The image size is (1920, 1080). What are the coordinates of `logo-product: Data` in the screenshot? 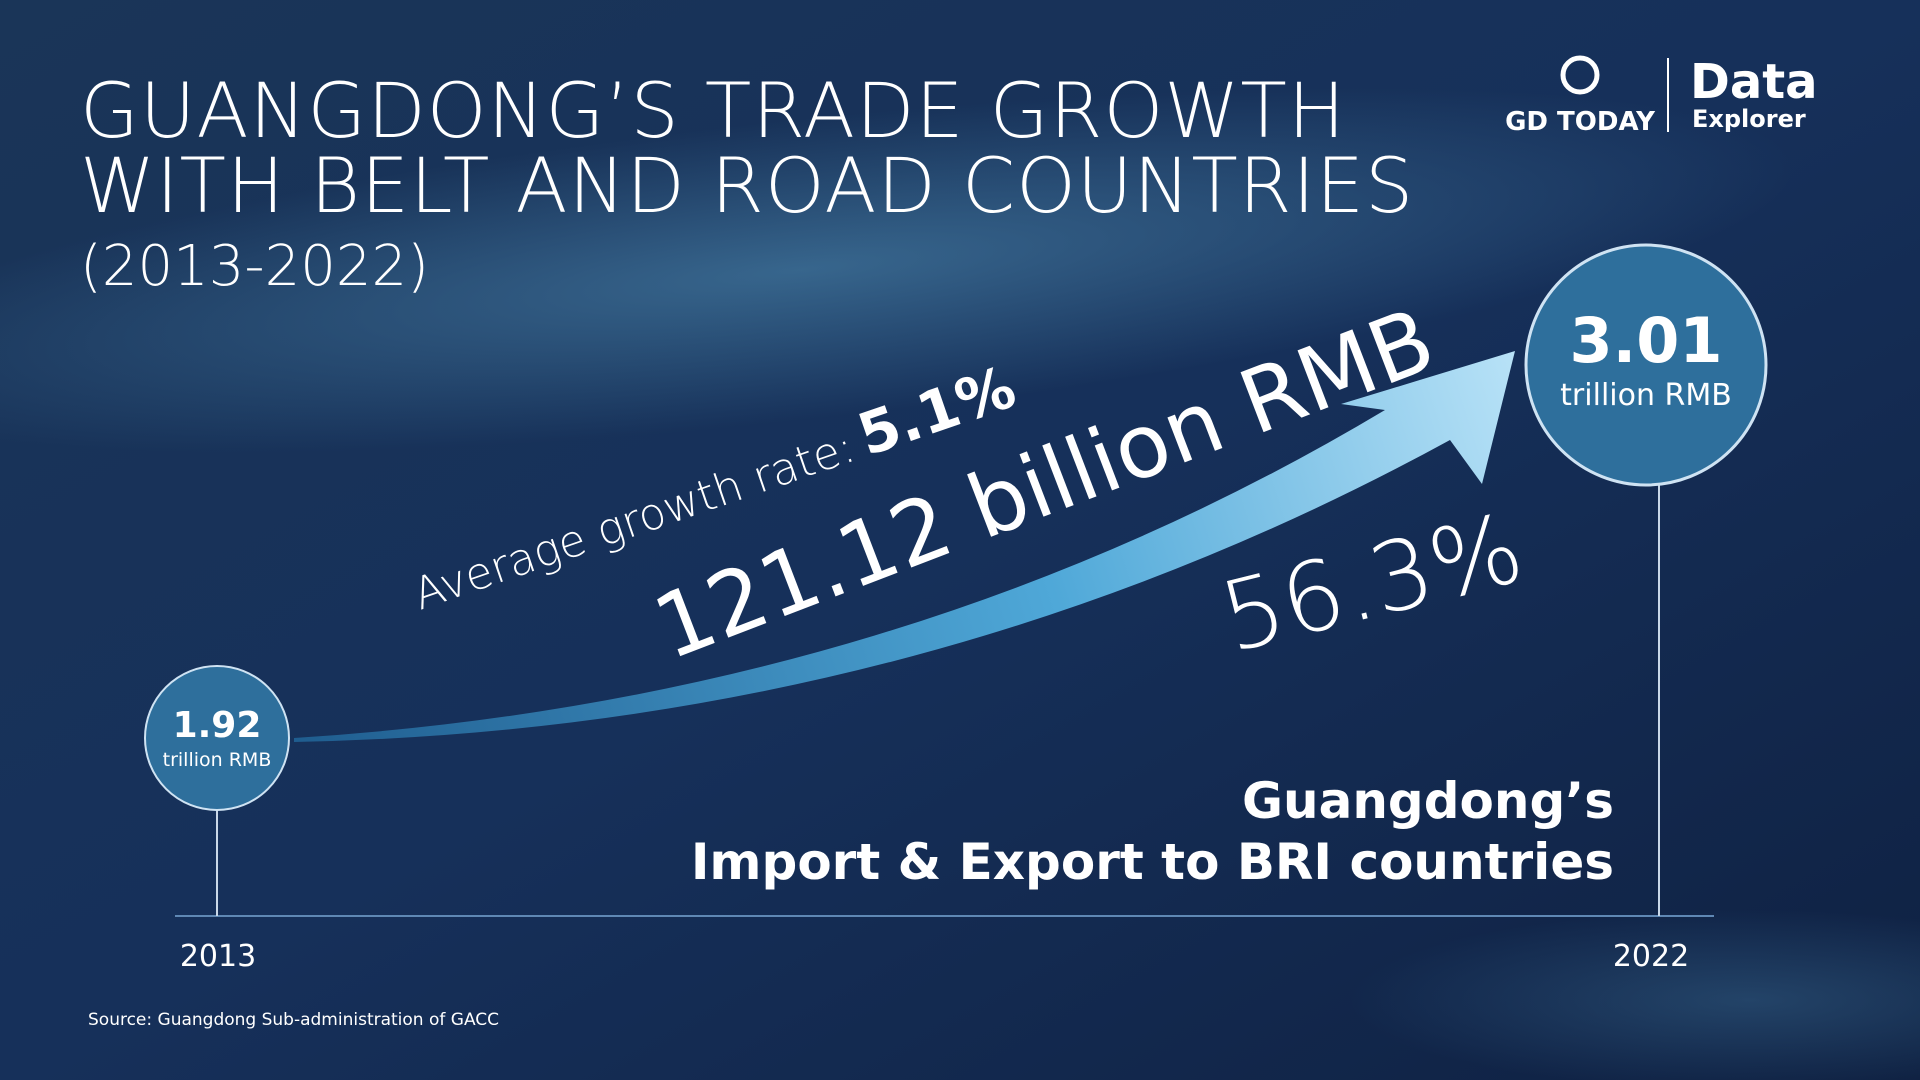 It's located at (1754, 82).